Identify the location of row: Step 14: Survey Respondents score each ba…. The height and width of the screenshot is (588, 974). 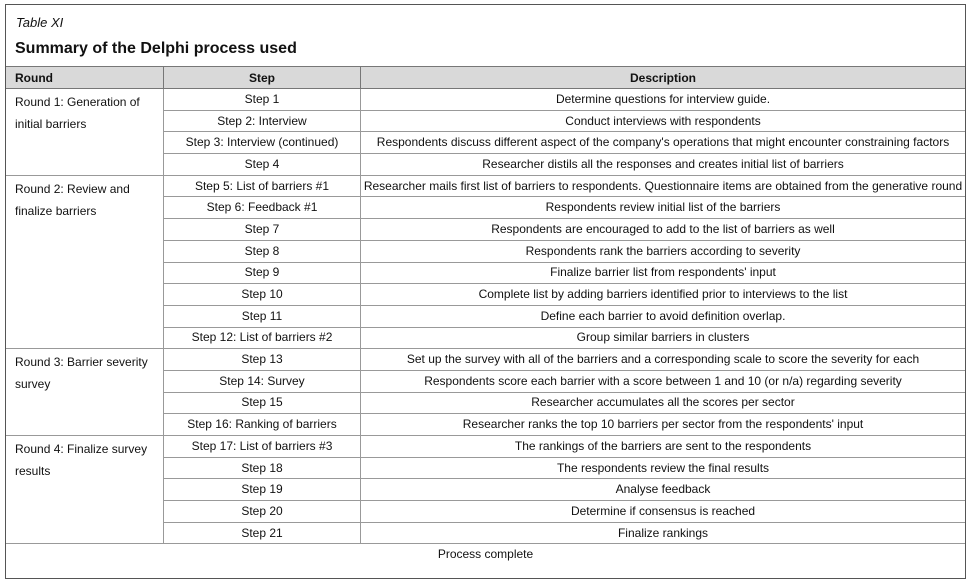
(485, 381).